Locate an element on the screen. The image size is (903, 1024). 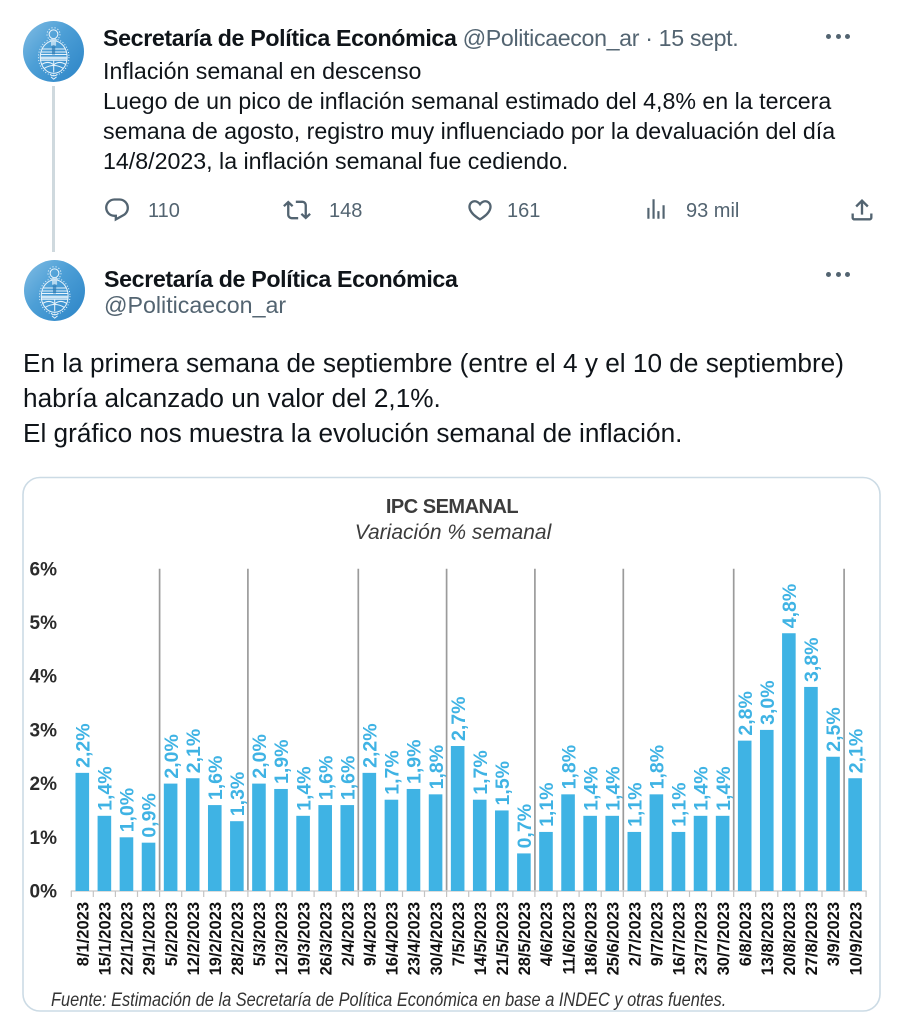
svg-text: 1,0% is located at coordinates (128, 810).